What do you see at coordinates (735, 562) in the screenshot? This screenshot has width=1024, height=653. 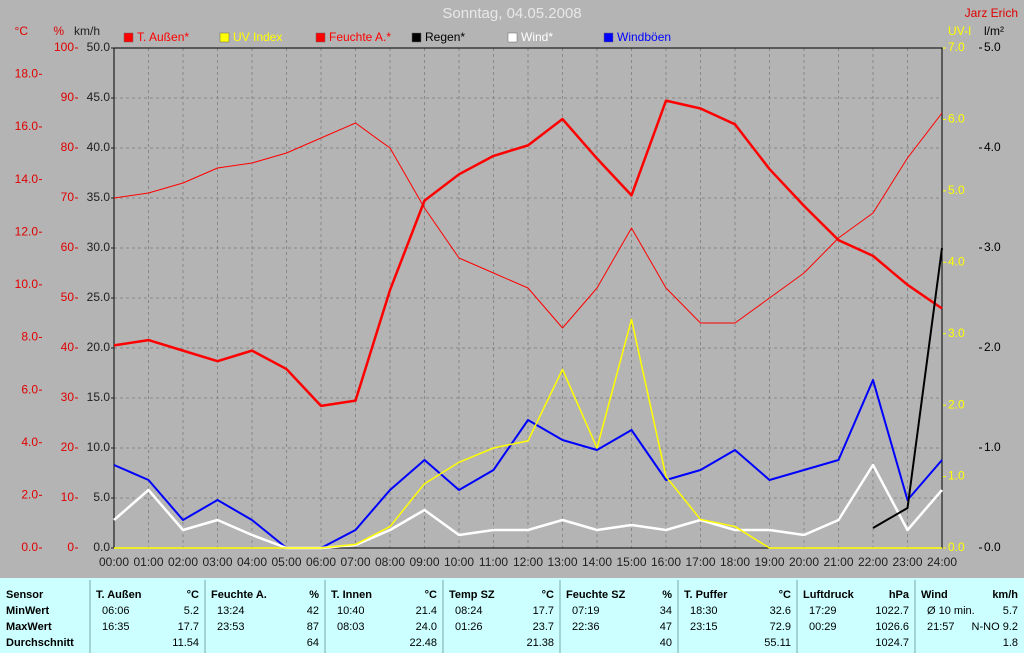 I see `x-tick-label: 18:00` at bounding box center [735, 562].